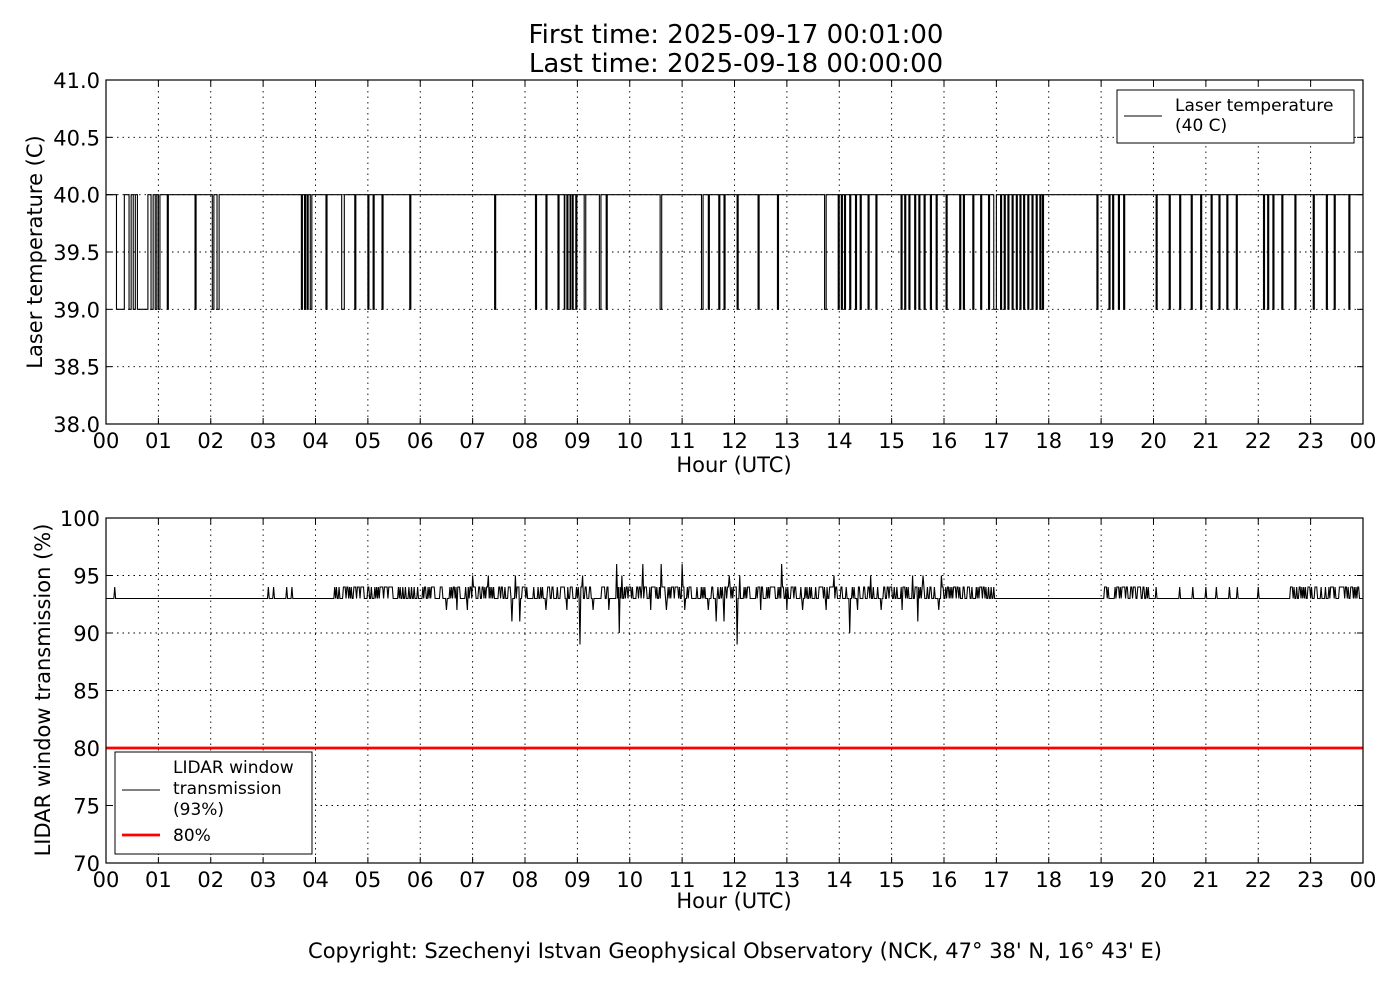 The image size is (1400, 1000). Describe the element at coordinates (787, 441) in the screenshot. I see `top-x-tick-label: 13` at that location.